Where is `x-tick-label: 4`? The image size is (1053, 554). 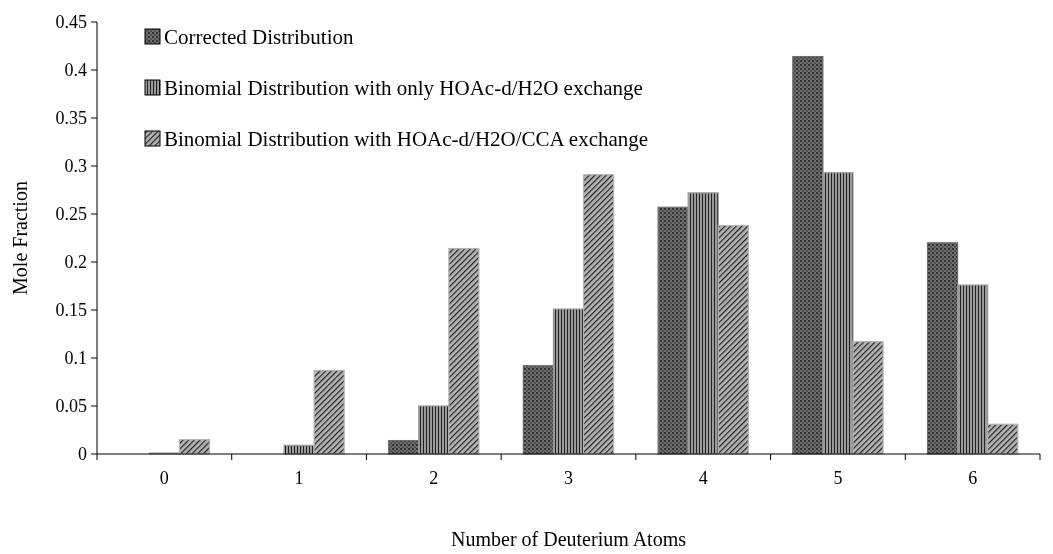 x-tick-label: 4 is located at coordinates (703, 478).